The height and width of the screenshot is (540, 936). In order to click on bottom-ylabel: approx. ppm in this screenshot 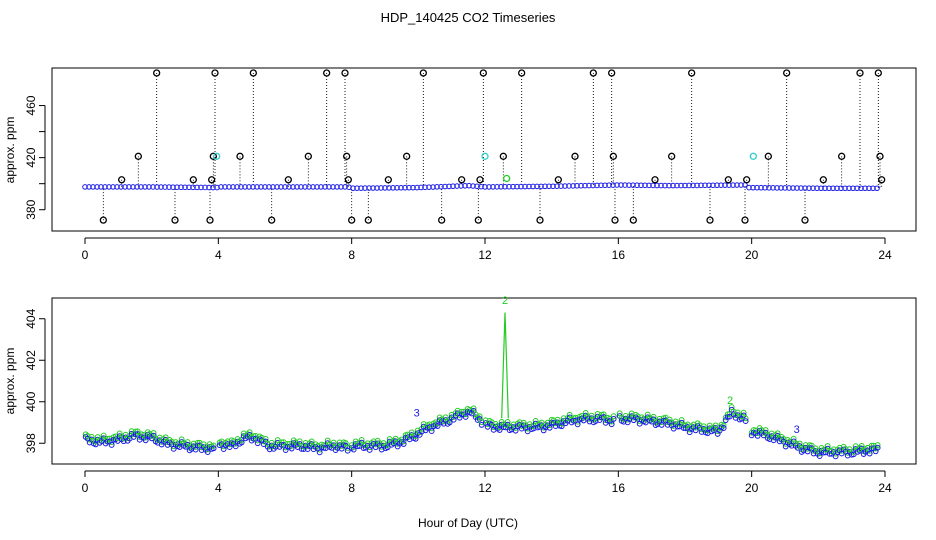, I will do `click(10, 381)`.